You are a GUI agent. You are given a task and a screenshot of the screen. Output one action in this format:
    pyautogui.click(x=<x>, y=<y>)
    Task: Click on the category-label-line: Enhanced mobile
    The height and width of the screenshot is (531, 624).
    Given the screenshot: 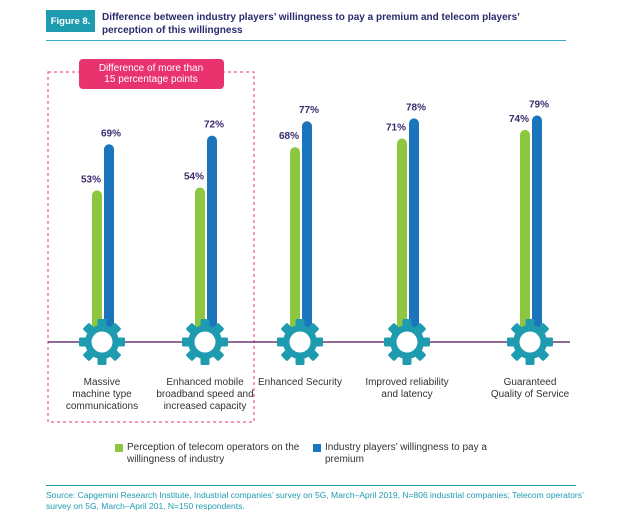 What is the action you would take?
    pyautogui.click(x=205, y=382)
    